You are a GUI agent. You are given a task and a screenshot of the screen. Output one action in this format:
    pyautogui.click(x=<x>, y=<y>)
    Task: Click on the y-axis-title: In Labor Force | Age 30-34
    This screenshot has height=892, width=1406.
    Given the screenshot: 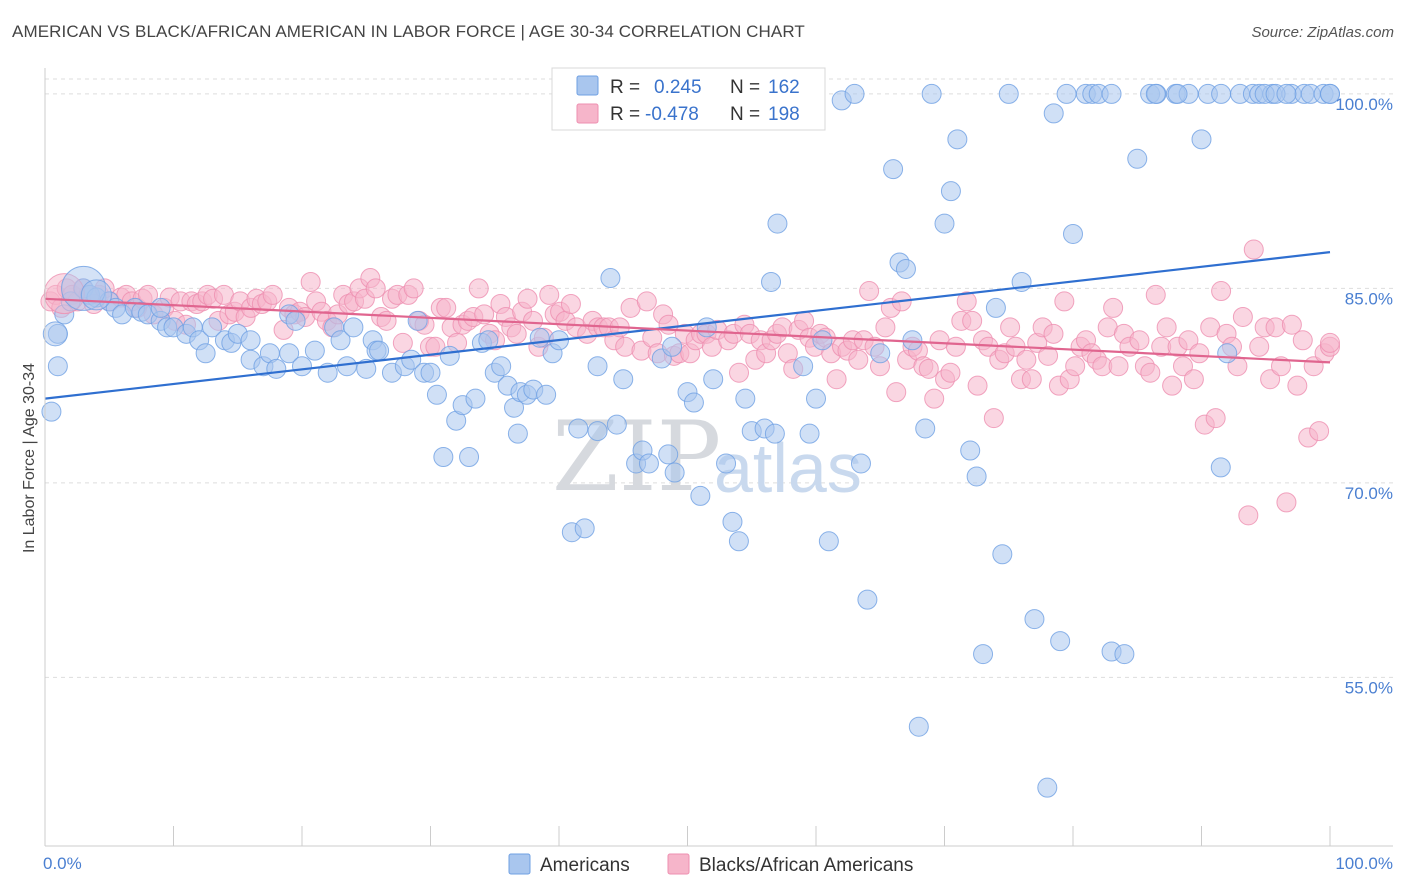 What is the action you would take?
    pyautogui.click(x=29, y=458)
    